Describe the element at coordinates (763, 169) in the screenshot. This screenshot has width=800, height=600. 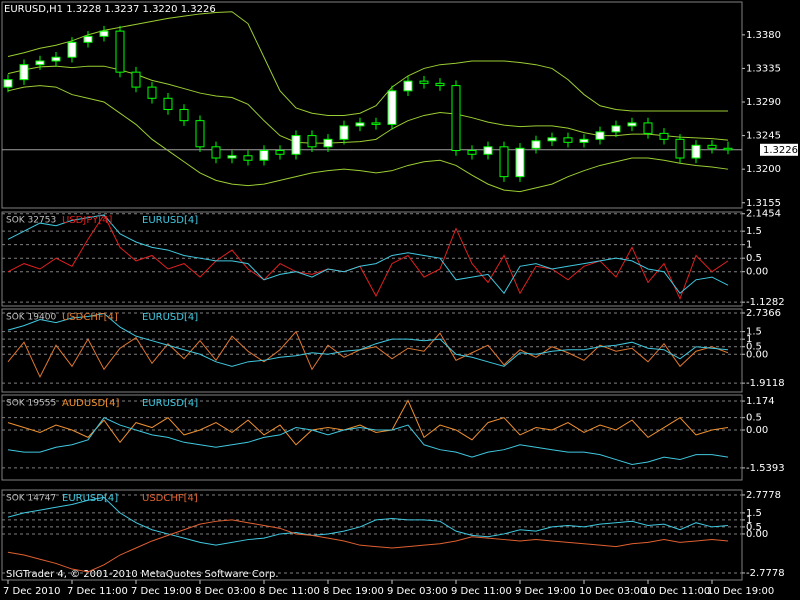
I see `y-tick-label: 1.3200` at that location.